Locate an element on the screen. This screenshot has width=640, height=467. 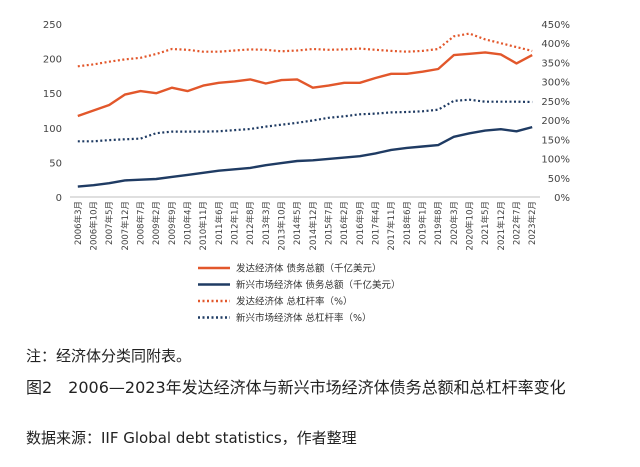
right-tick-label: 450% is located at coordinates (555, 25).